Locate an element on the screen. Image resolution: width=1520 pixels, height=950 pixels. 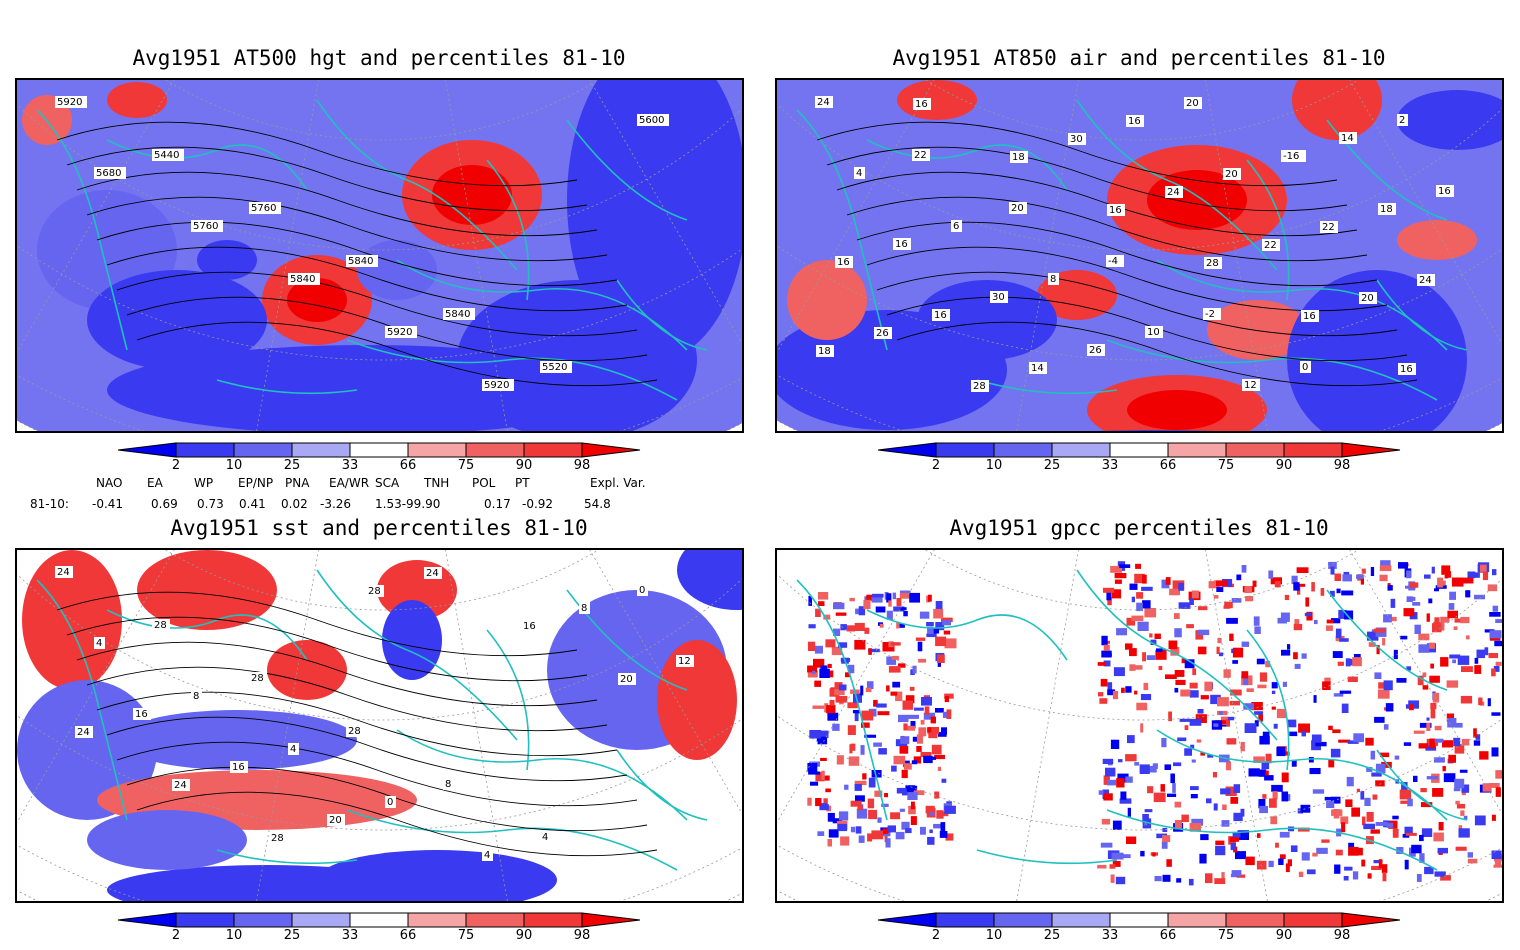
svg-text: 4 is located at coordinates (545, 837).